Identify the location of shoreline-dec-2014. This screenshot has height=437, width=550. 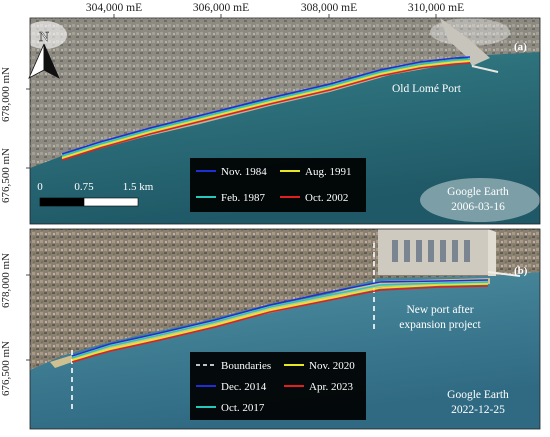
(280, 318).